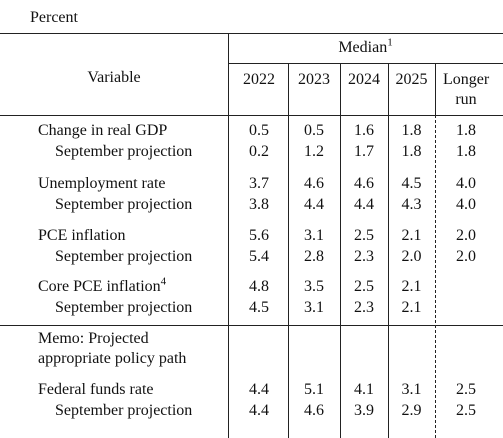 The width and height of the screenshot is (503, 438). I want to click on cell-value: 1.2, so click(314, 151).